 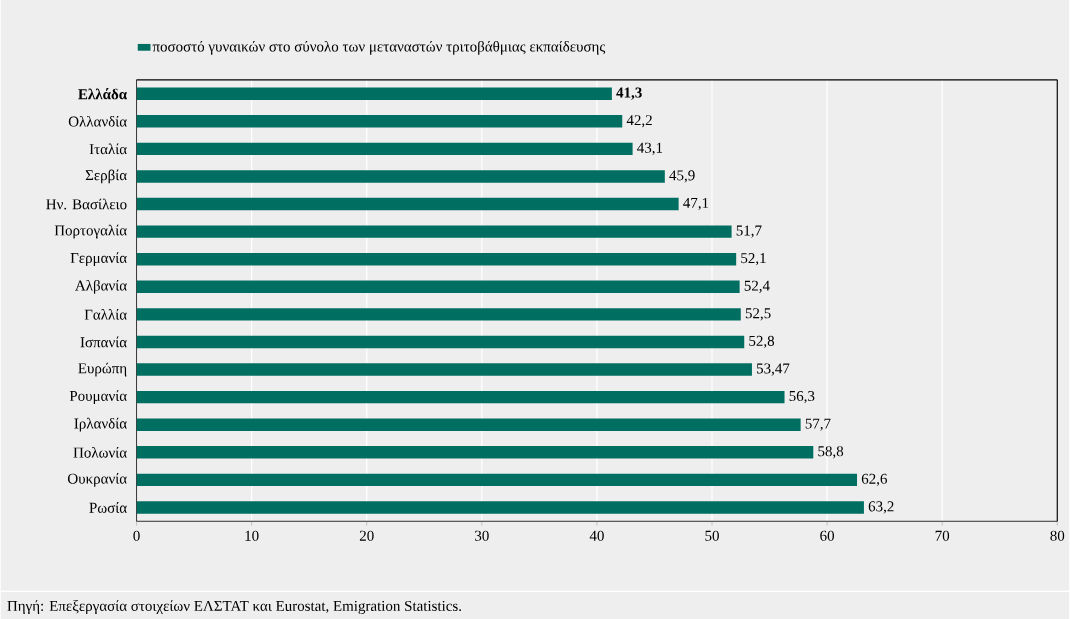 I want to click on data-label: 56,3, so click(x=802, y=397).